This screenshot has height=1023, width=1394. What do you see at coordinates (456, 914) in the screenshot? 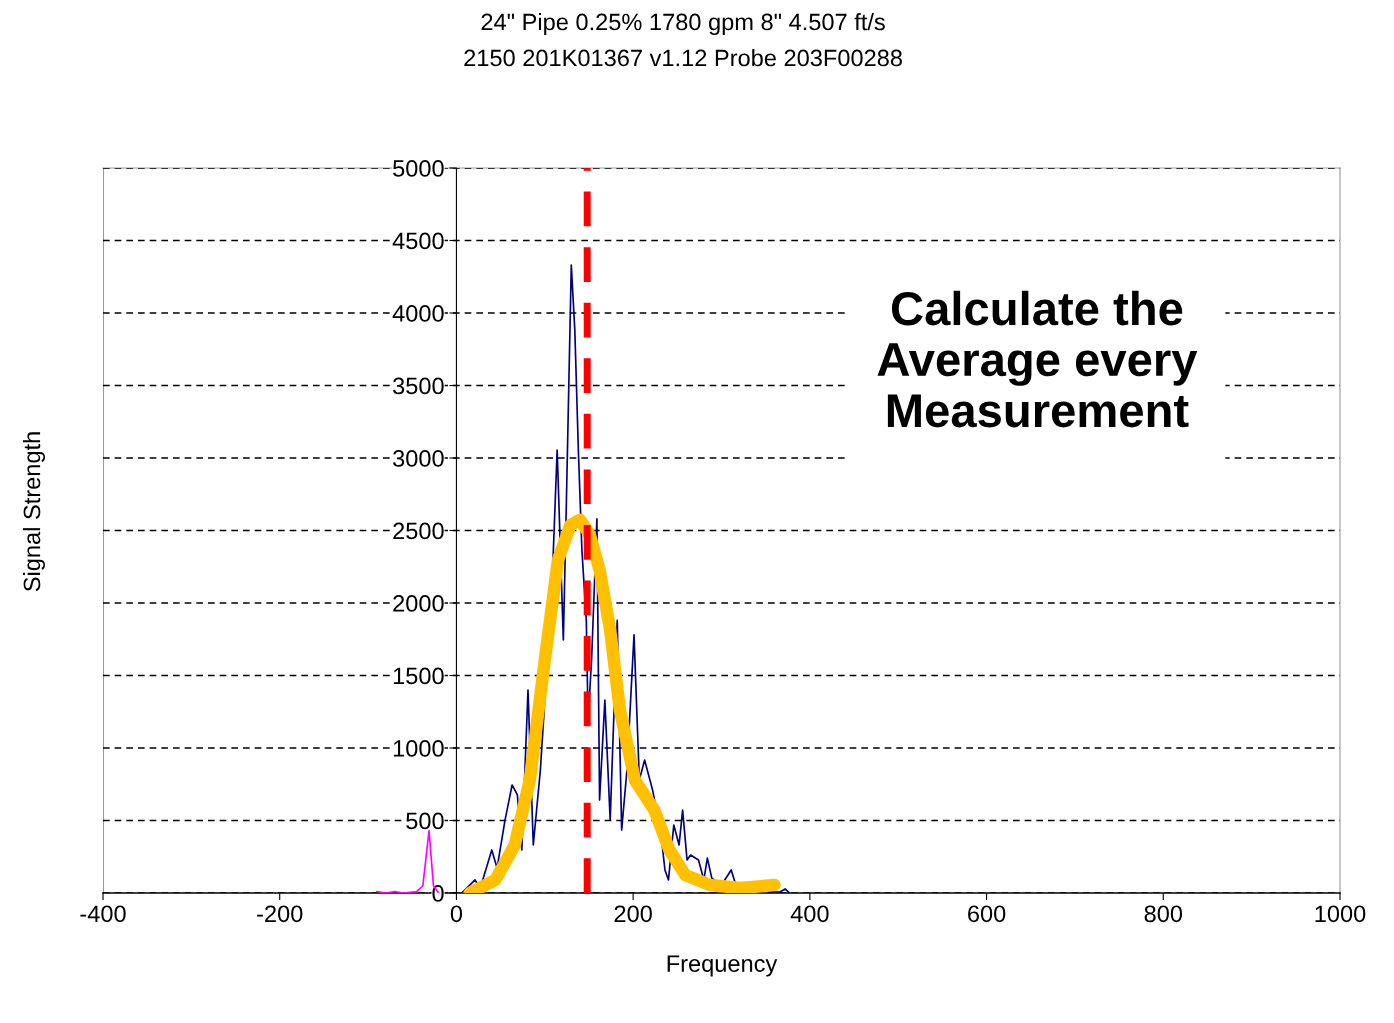
I see `x-tick-label: 0` at bounding box center [456, 914].